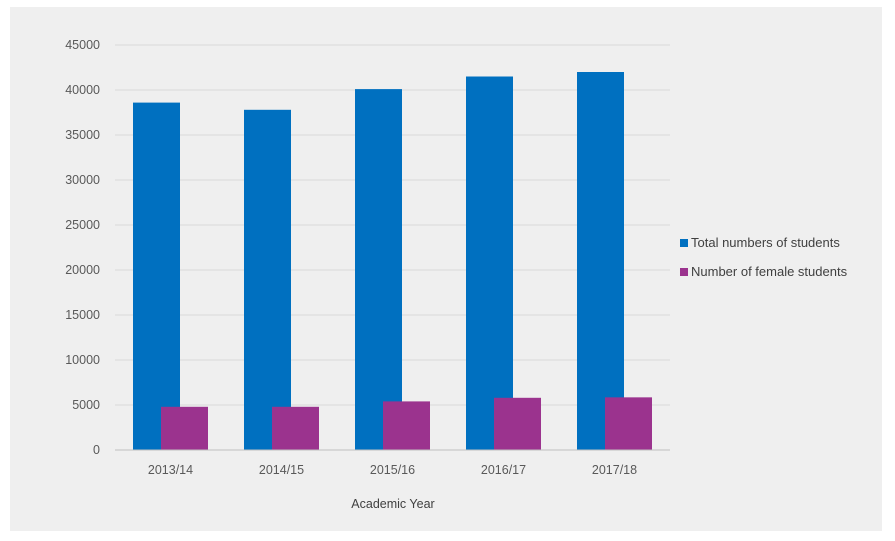 This screenshot has width=895, height=541. Describe the element at coordinates (769, 271) in the screenshot. I see `legend-label: Number of female students` at that location.